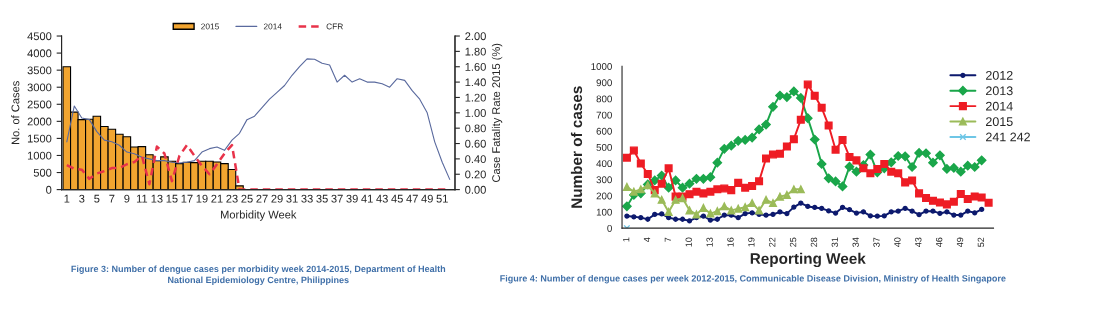  What do you see at coordinates (258, 275) in the screenshot?
I see `caption: Figure 3: Number of dengue cases per morbidity week 2014-2015, Department of Health National Epidemiology Centre, Philippines` at bounding box center [258, 275].